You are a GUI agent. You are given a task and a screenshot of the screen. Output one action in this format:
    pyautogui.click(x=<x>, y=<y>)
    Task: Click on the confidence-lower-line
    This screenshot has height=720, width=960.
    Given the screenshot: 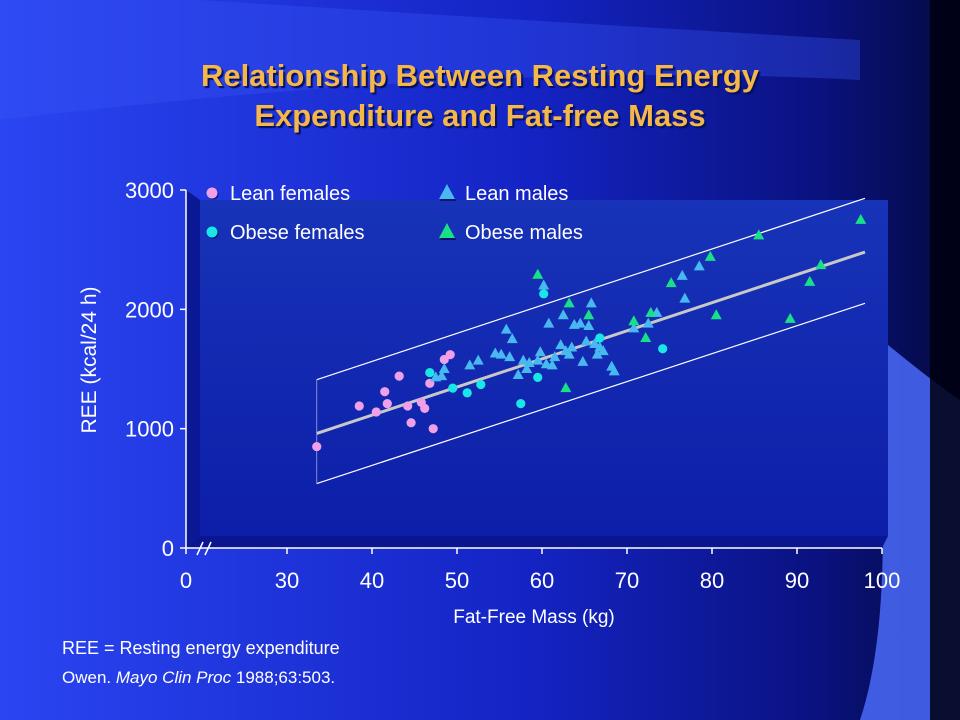 What is the action you would take?
    pyautogui.click(x=591, y=393)
    